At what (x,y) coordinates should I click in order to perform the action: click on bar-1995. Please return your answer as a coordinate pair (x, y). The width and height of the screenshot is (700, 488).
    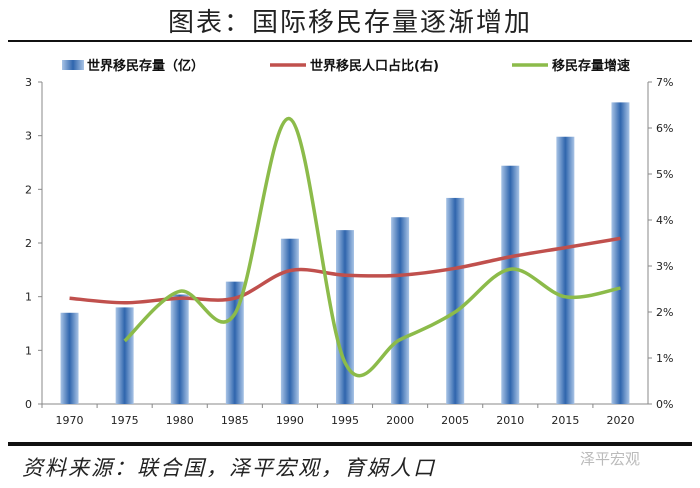
    Looking at the image, I should click on (345, 317).